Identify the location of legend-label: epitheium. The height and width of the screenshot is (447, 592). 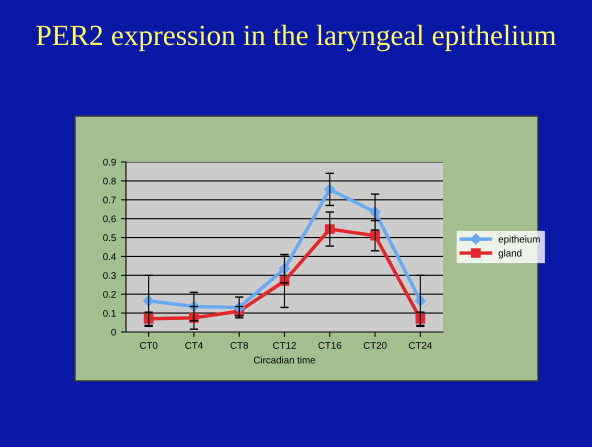
(519, 240).